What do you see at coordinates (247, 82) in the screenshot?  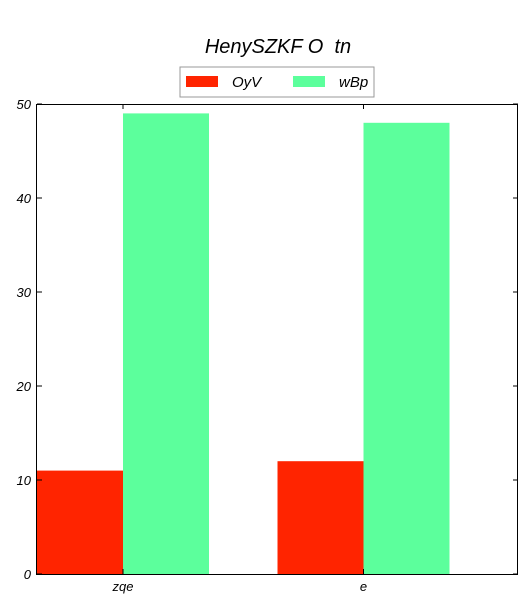 I see `legend-label-oyv: OyV` at bounding box center [247, 82].